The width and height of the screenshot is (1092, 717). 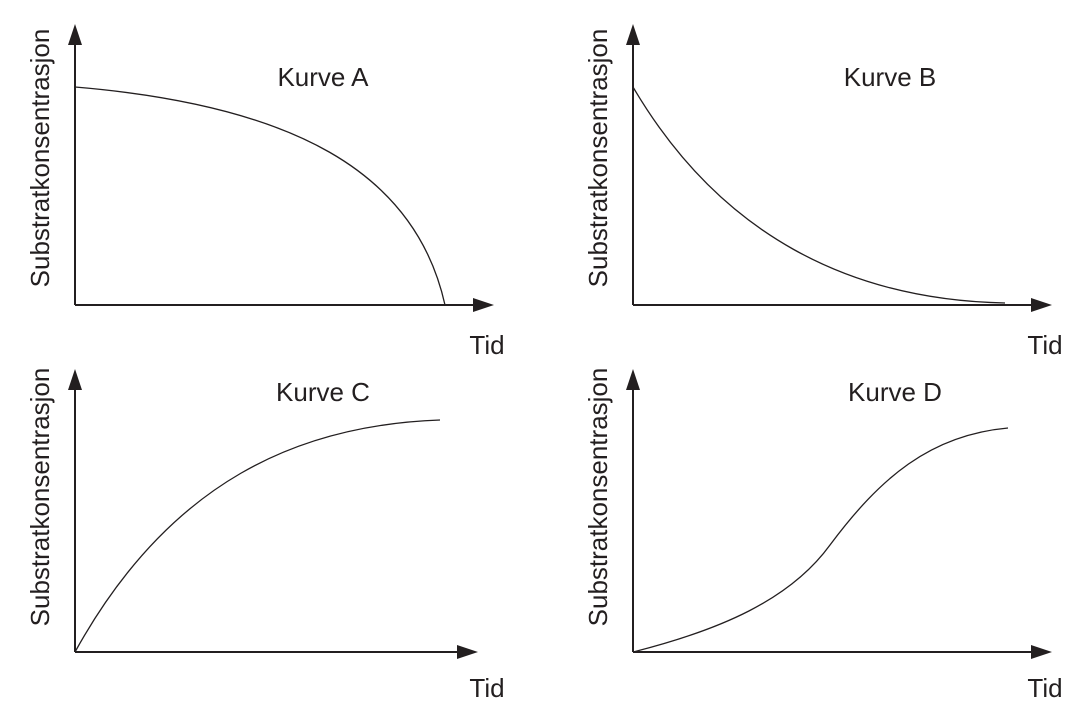 What do you see at coordinates (890, 77) in the screenshot?
I see `panel-title: Kurve B` at bounding box center [890, 77].